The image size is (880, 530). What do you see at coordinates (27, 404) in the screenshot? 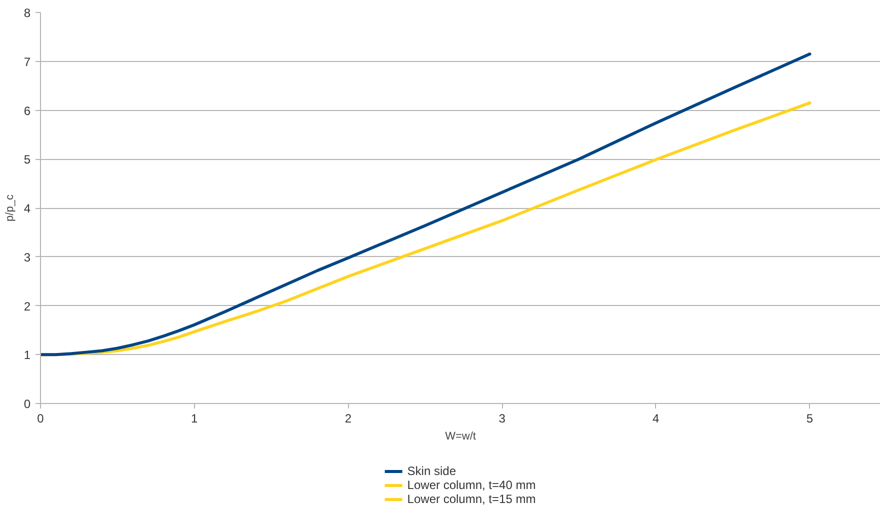
I see `y-tick-label: 0` at bounding box center [27, 404].